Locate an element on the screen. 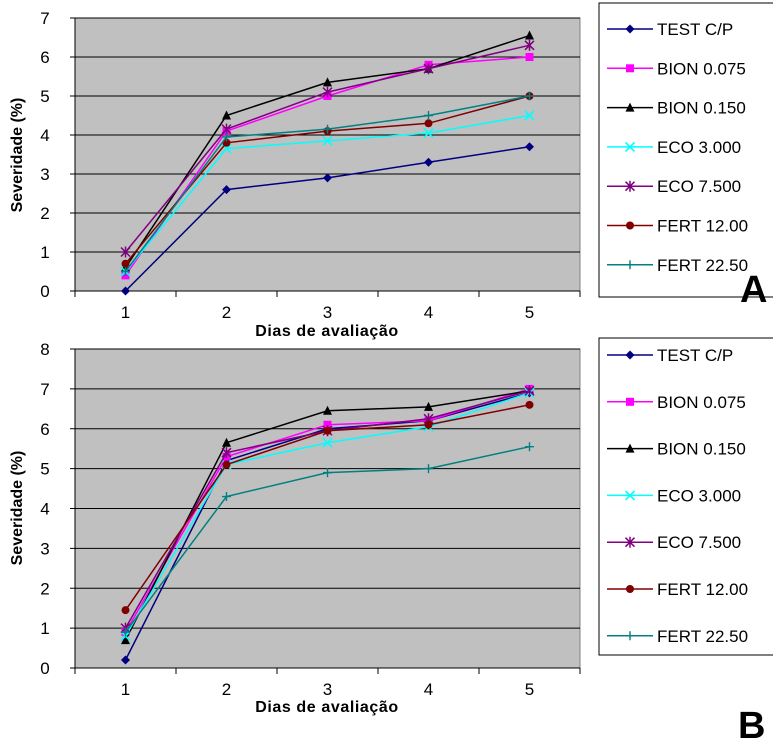 The width and height of the screenshot is (773, 745). x-axis-title: Dias de avaliação is located at coordinates (327, 707).